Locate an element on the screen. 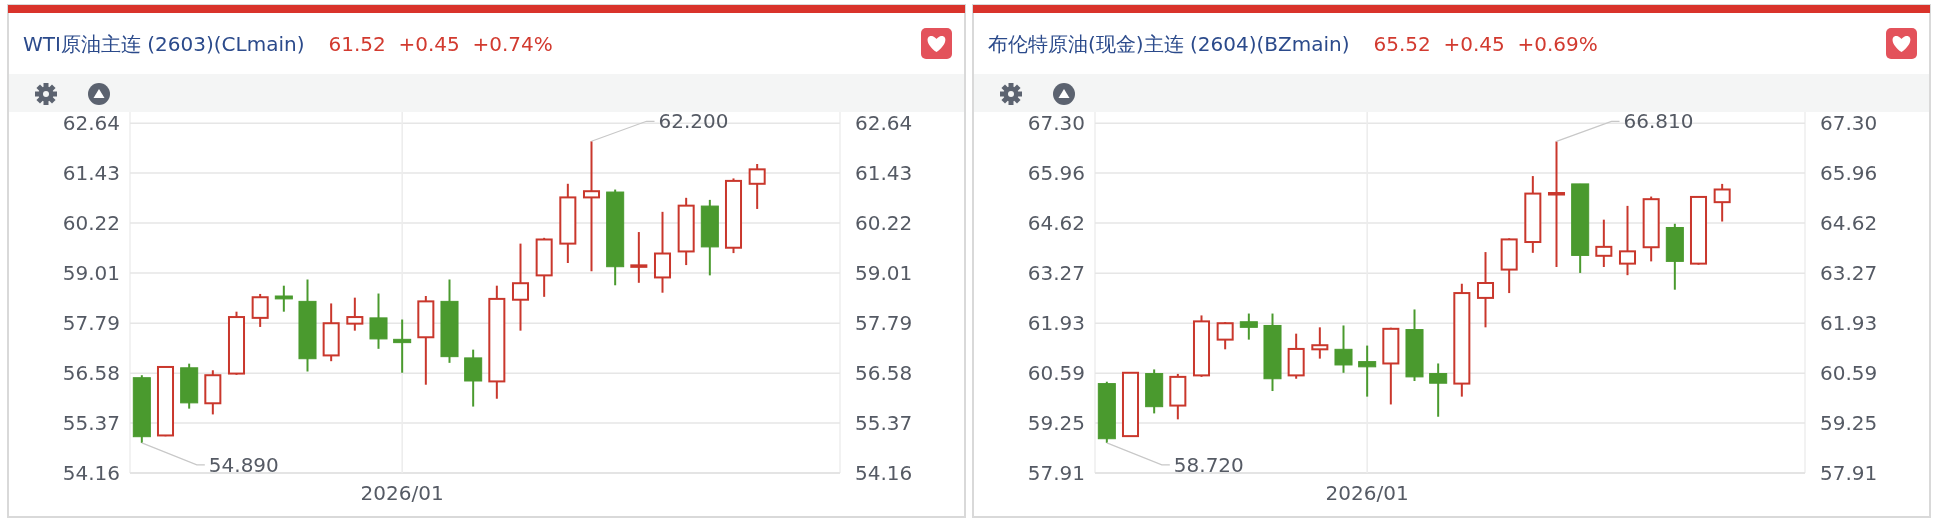 The image size is (1940, 526). y-tick-label: 60.59 is located at coordinates (1056, 373).